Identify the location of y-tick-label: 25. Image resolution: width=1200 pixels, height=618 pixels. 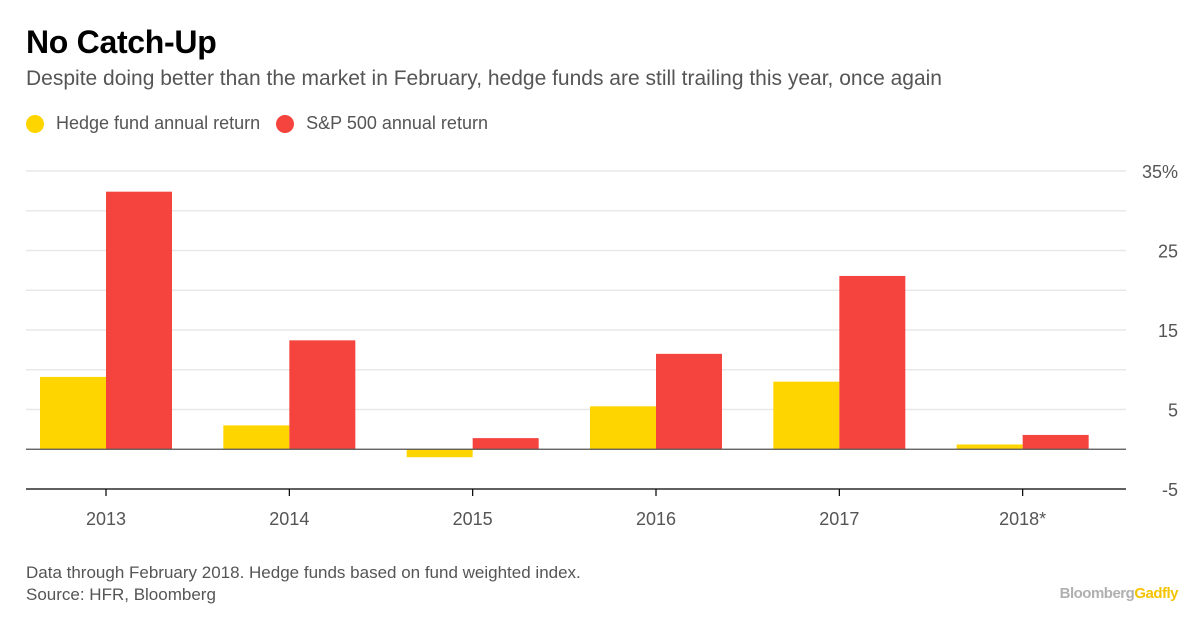
(1168, 252).